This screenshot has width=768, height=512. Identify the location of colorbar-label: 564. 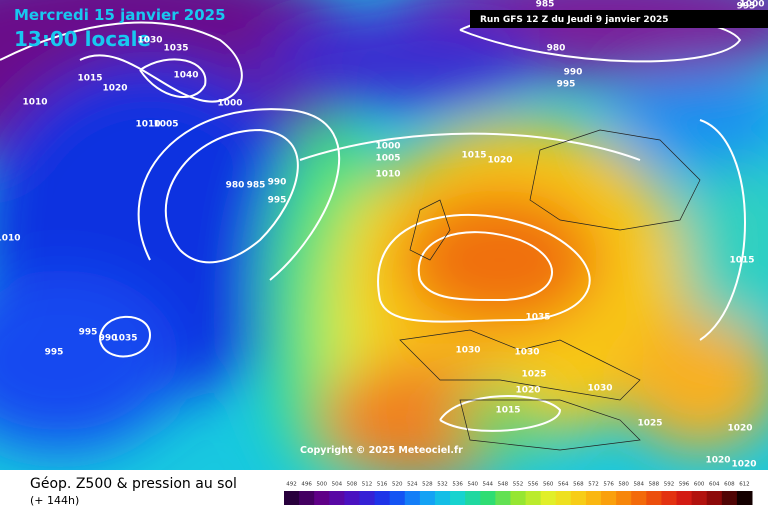
(563, 485).